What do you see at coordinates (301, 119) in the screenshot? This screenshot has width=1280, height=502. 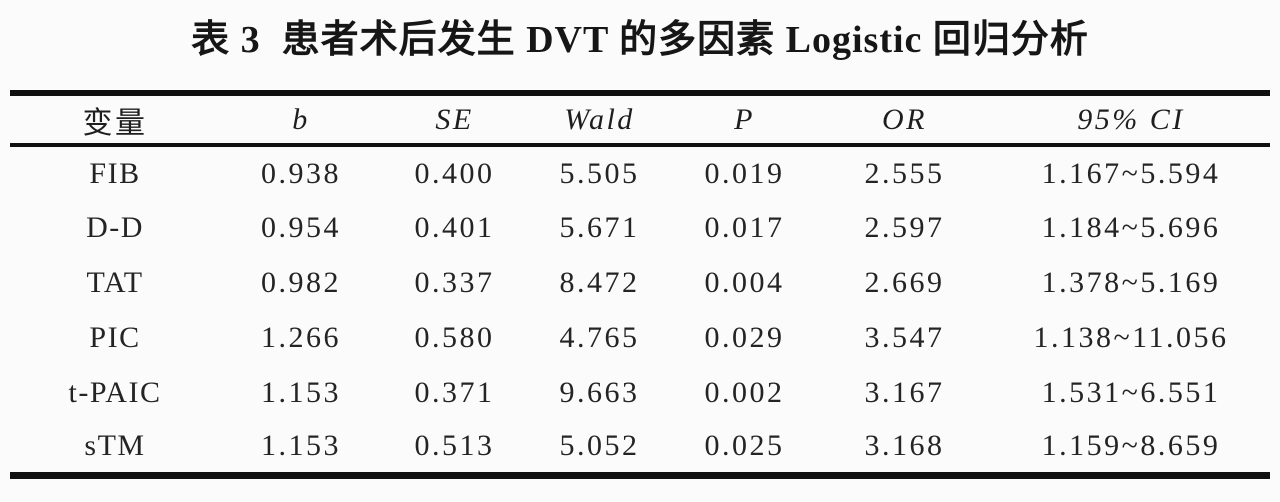 I see `col-header-b: b` at bounding box center [301, 119].